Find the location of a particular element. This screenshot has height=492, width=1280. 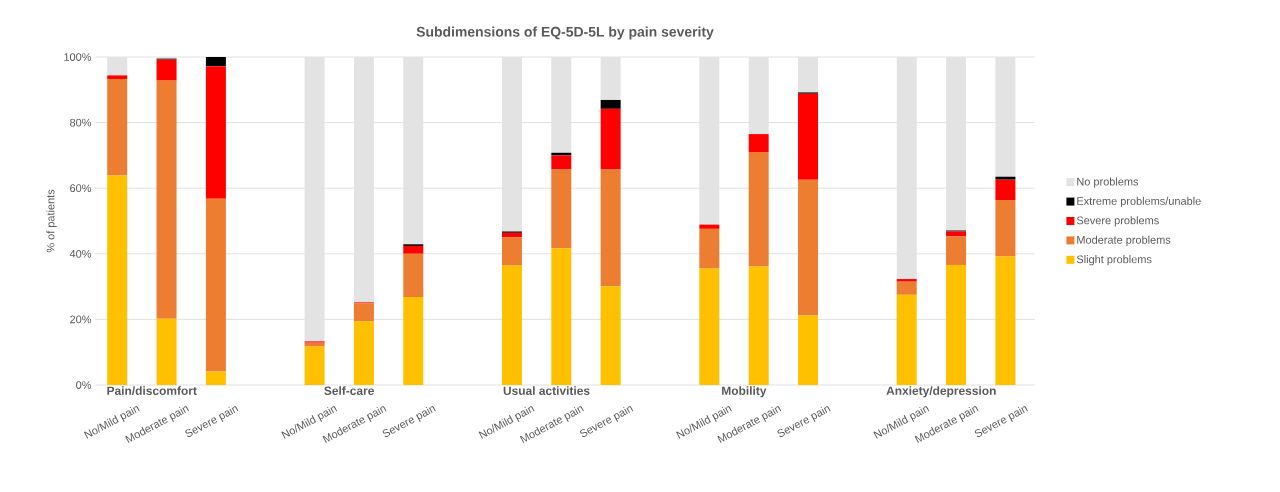

legend-label: No problems is located at coordinates (1108, 182).